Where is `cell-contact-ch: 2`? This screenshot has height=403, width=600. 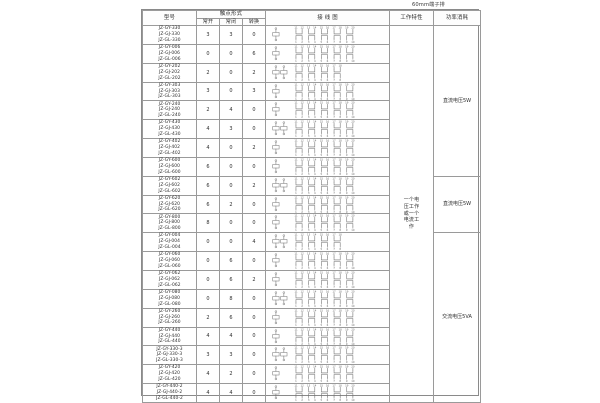 cell-contact-ch: 2 is located at coordinates (254, 148).